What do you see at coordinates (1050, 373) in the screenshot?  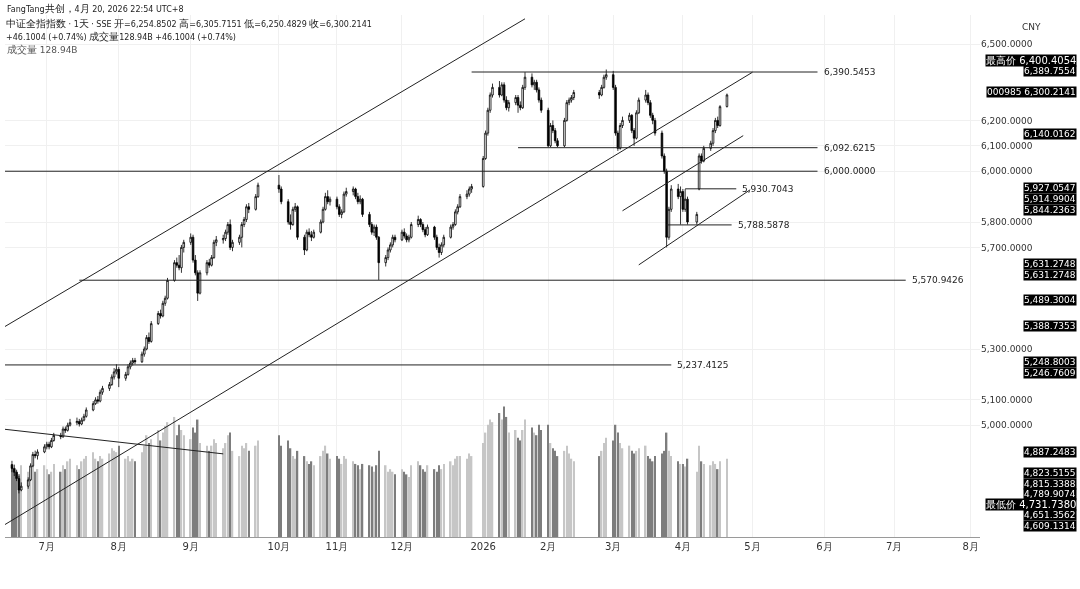 I see `text: 5,246.7609` at bounding box center [1050, 373].